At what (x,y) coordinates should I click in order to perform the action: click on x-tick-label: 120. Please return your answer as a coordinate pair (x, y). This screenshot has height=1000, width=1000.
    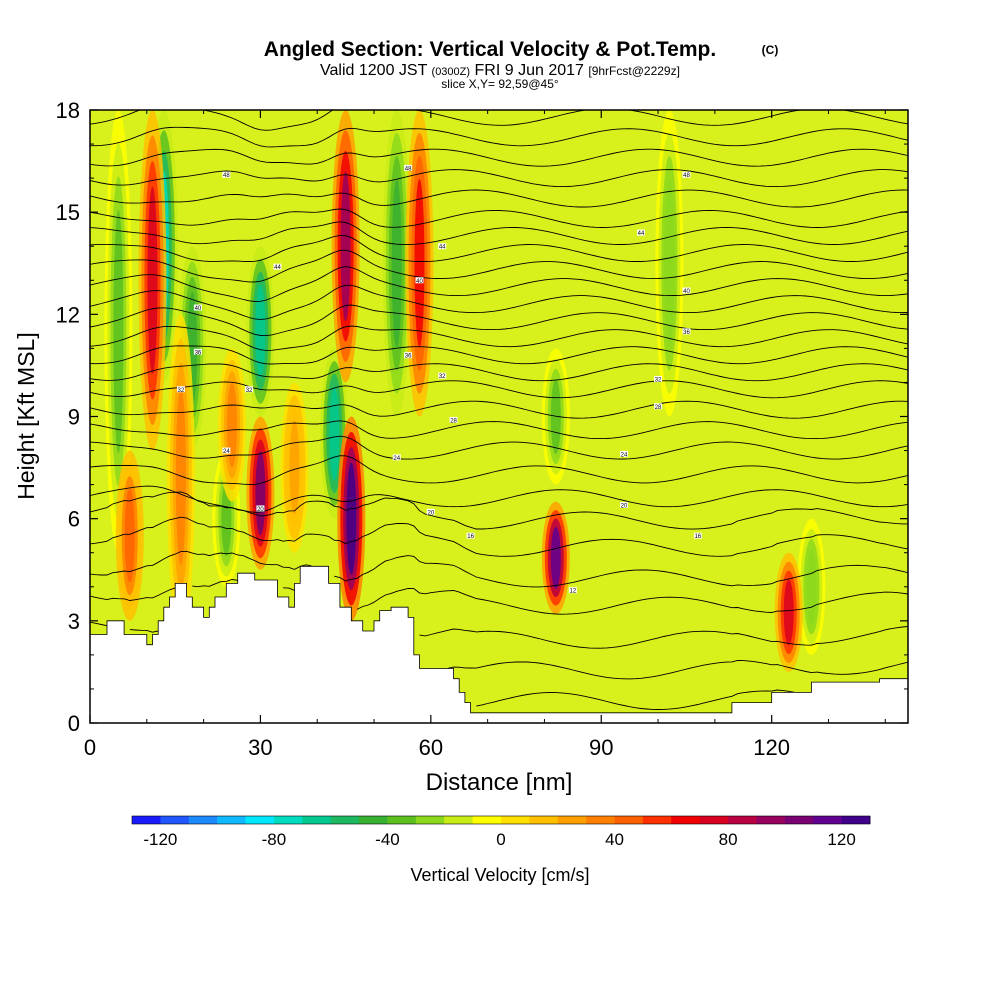
    Looking at the image, I should click on (771, 747).